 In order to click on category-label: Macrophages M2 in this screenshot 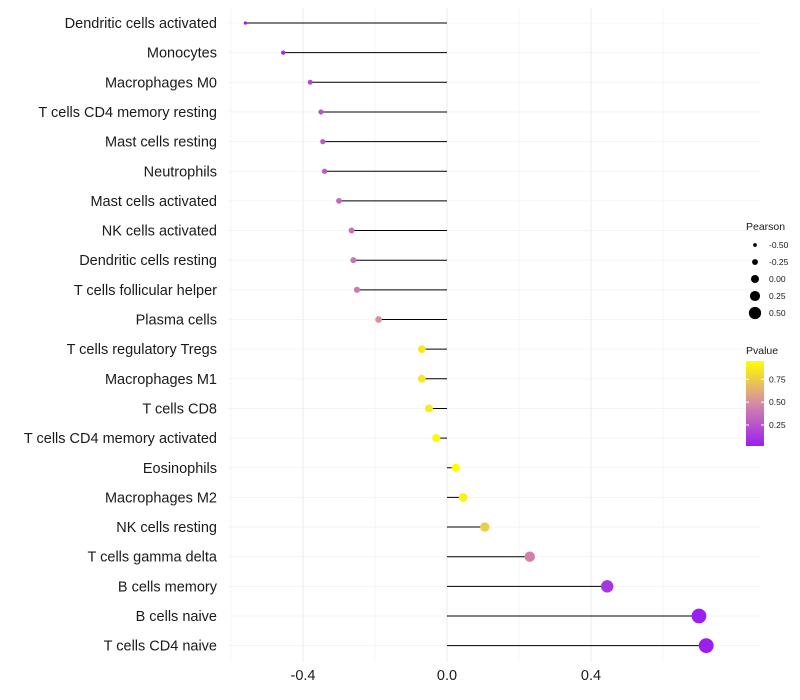, I will do `click(161, 498)`.